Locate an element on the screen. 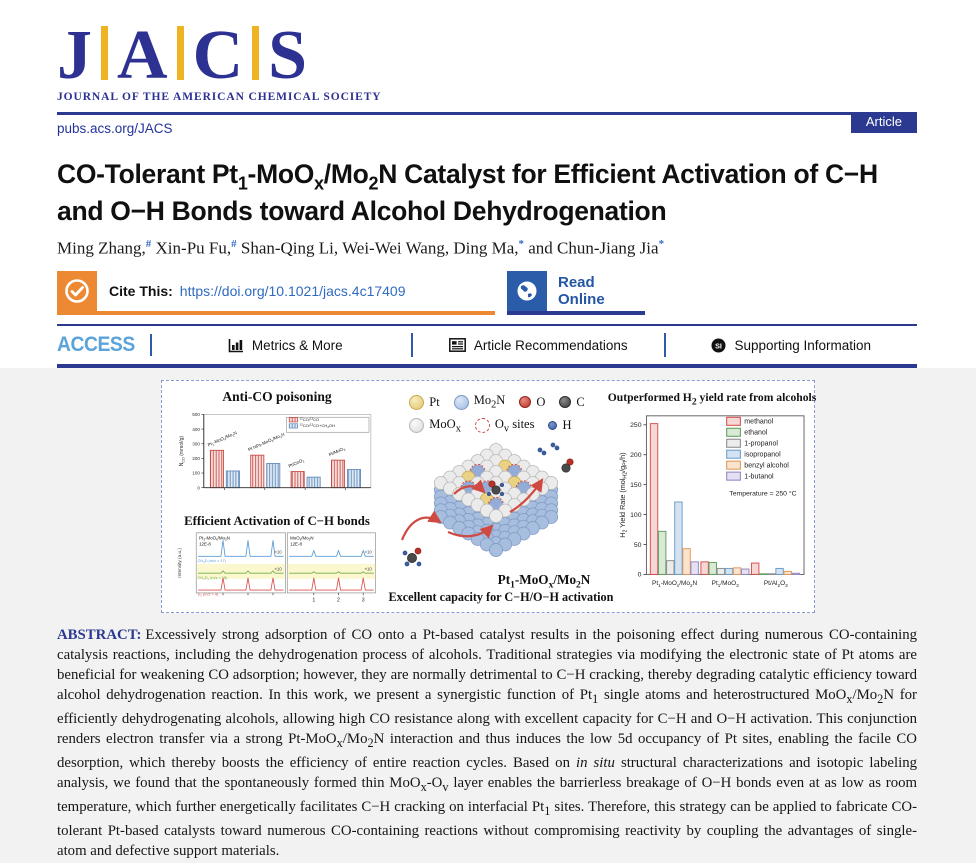 This screenshot has height=867, width=976. read-online-button: Read Online is located at coordinates (576, 293).